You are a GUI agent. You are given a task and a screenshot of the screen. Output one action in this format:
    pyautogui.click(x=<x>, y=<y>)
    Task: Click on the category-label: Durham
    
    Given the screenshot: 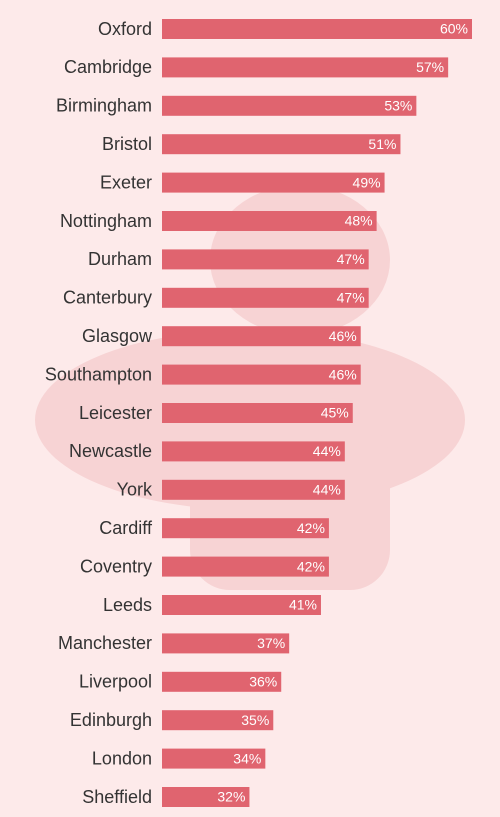 What is the action you would take?
    pyautogui.click(x=120, y=259)
    